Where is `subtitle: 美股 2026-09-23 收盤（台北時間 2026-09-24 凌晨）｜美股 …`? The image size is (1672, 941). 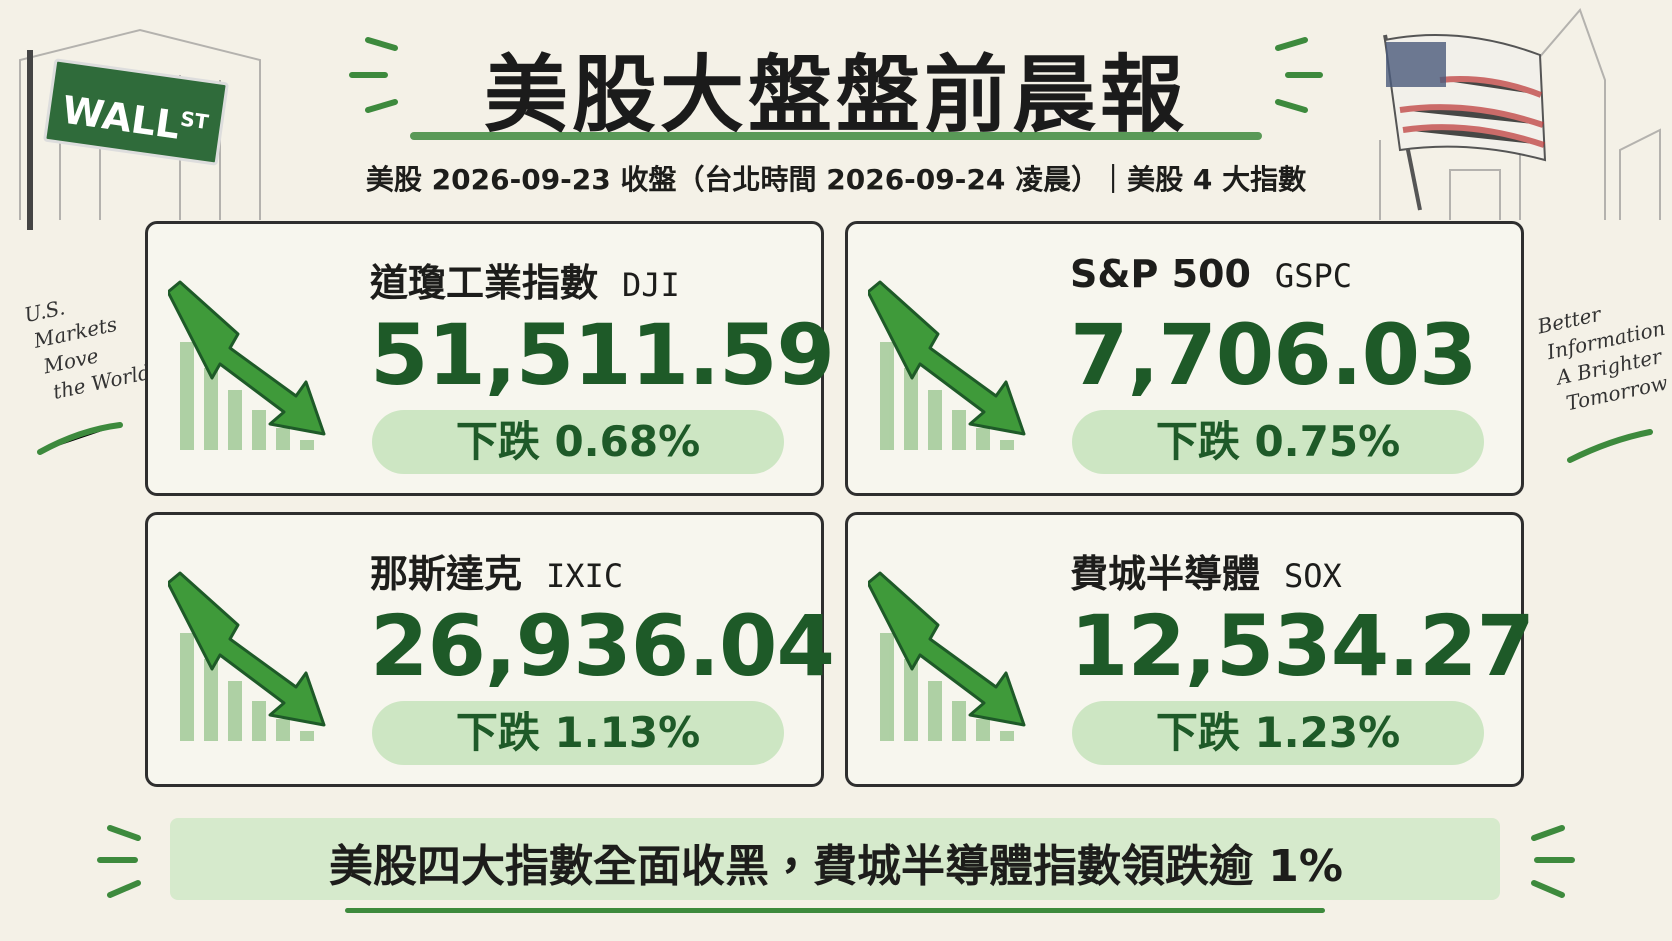 subtitle: 美股 2026-09-23 收盤（台北時間 2026-09-24 凌晨）｜美股 … is located at coordinates (836, 179).